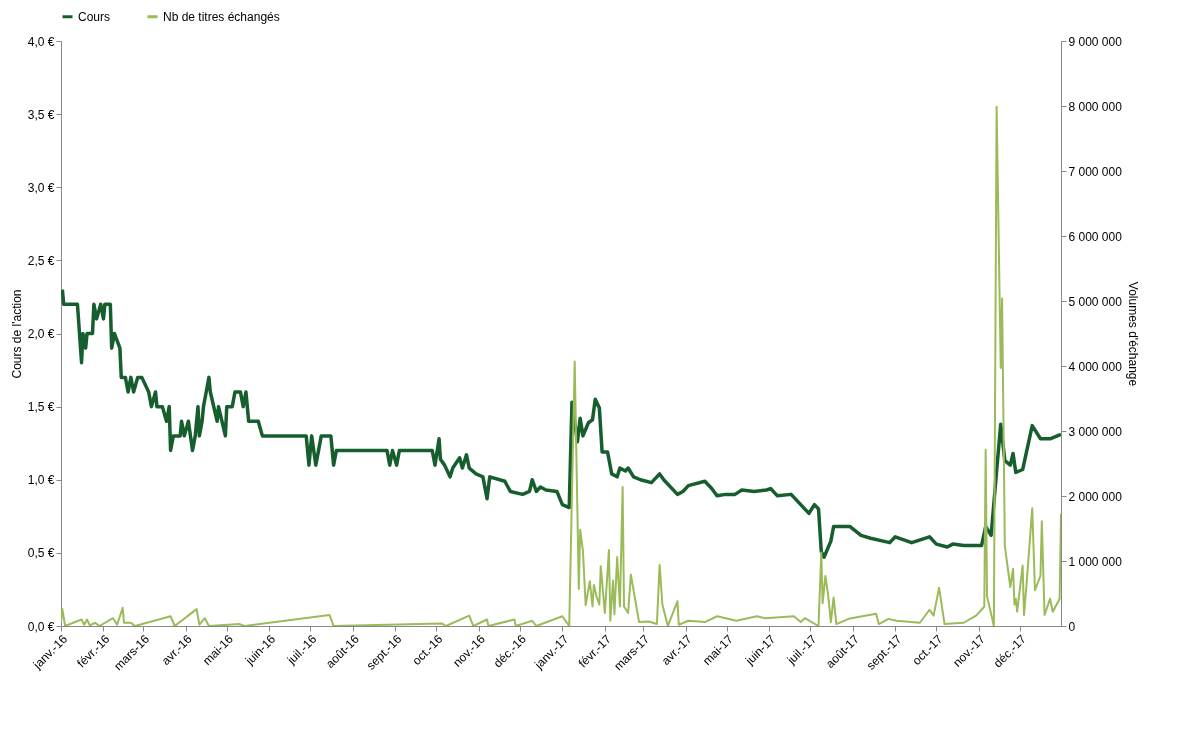  What do you see at coordinates (1095, 561) in the screenshot?
I see `y2-tick-label: 1 000 000` at bounding box center [1095, 561].